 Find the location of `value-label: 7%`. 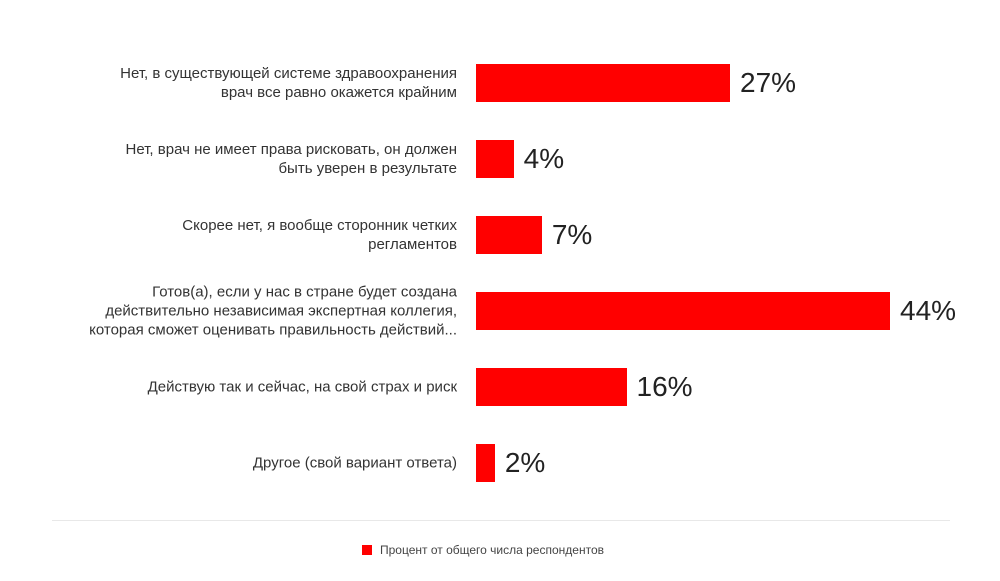

value-label: 7% is located at coordinates (572, 234).